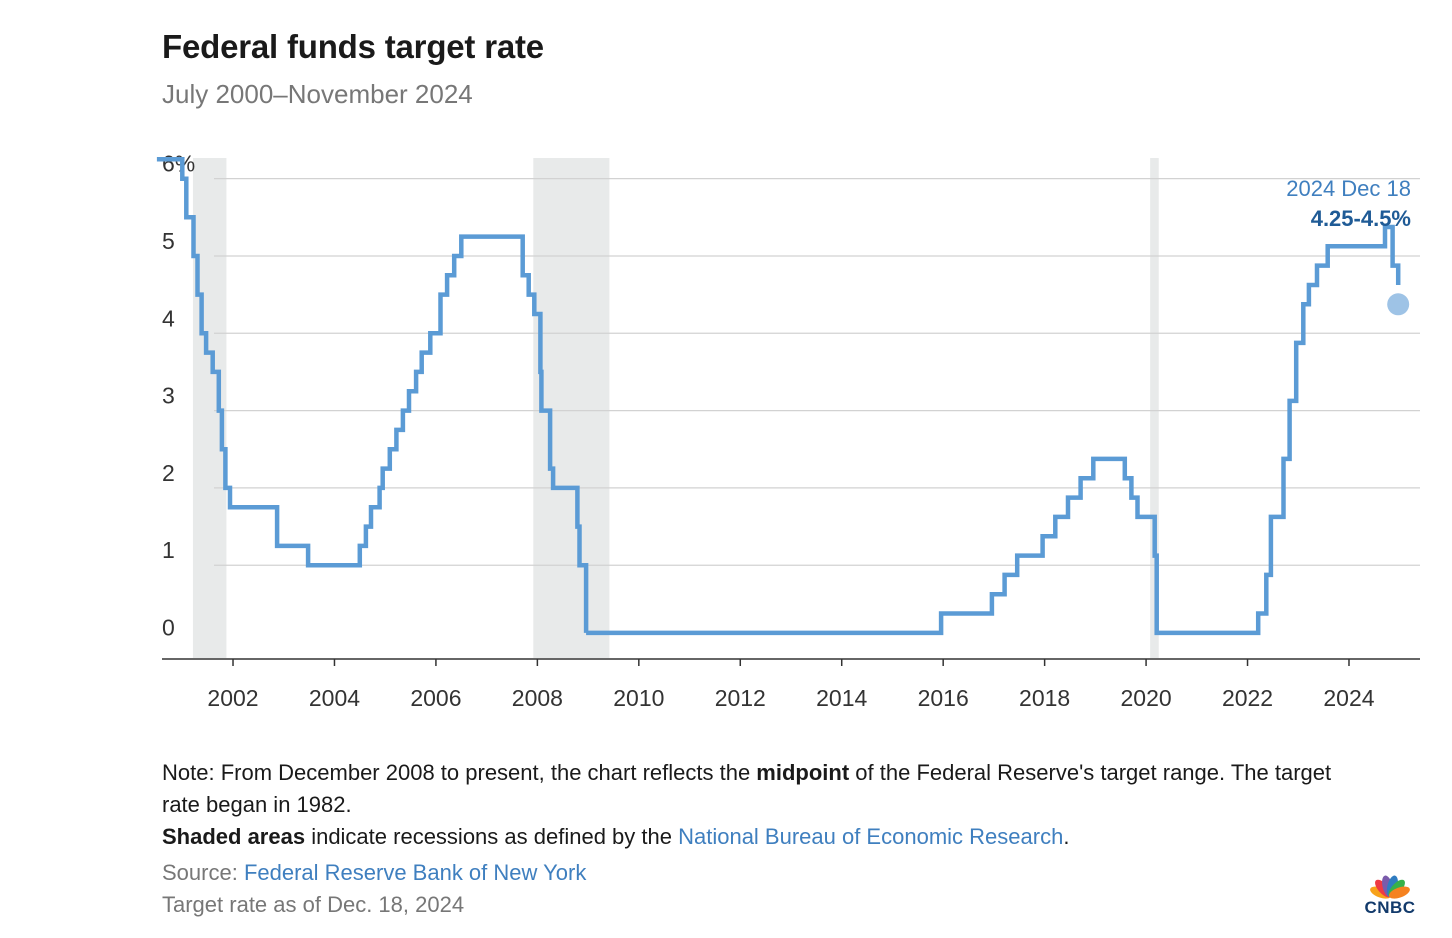  What do you see at coordinates (1145, 698) in the screenshot?
I see `x-tick-label: 2020` at bounding box center [1145, 698].